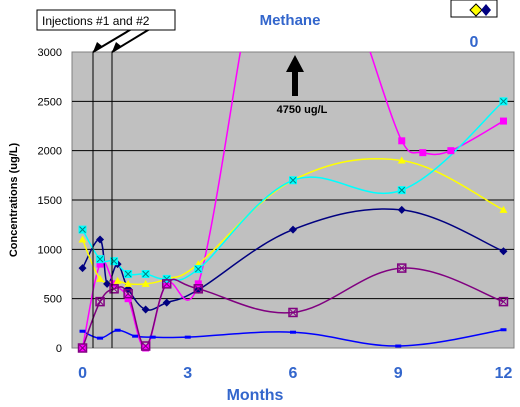 The image size is (520, 407). I want to click on x-axis-label: Months, so click(255, 395).